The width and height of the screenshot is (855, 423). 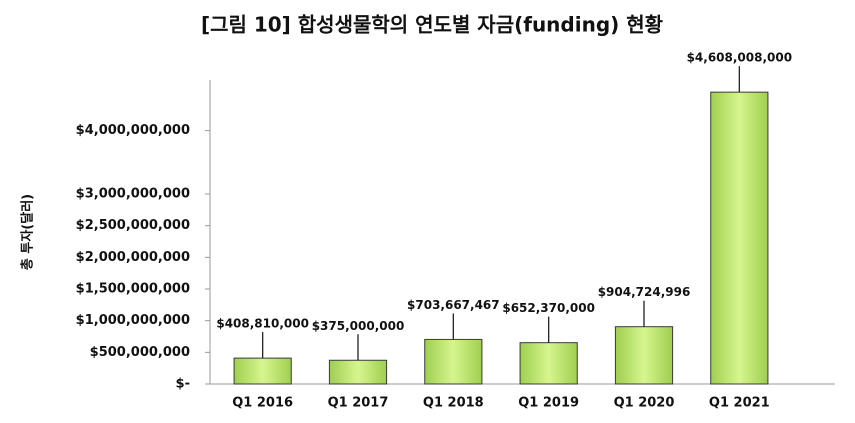 What do you see at coordinates (133, 225) in the screenshot?
I see `y-tick-label: $2,500,000,000` at bounding box center [133, 225].